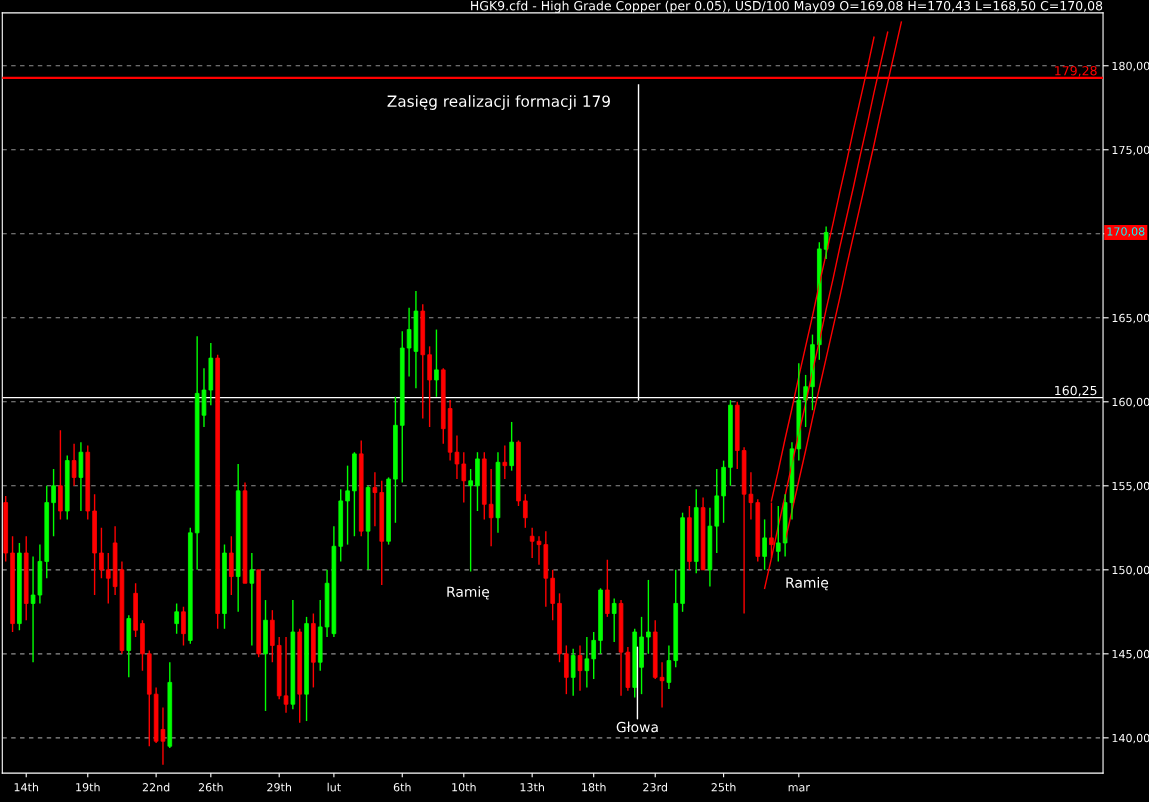  I want to click on chart-title: HGK9.cfd - High Grade Copper (per 0.05), USD/100 May09 O=169,08 H=170,43 L=168,50 C=170,08, so click(787, 6).